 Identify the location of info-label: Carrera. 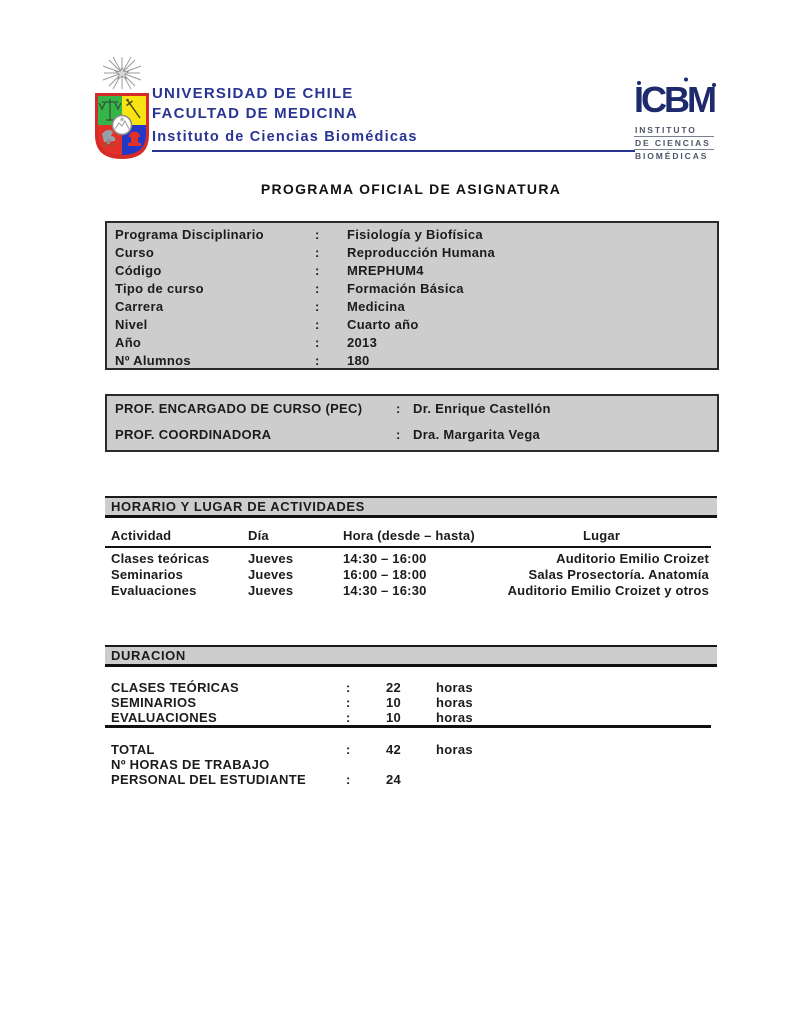
(139, 306).